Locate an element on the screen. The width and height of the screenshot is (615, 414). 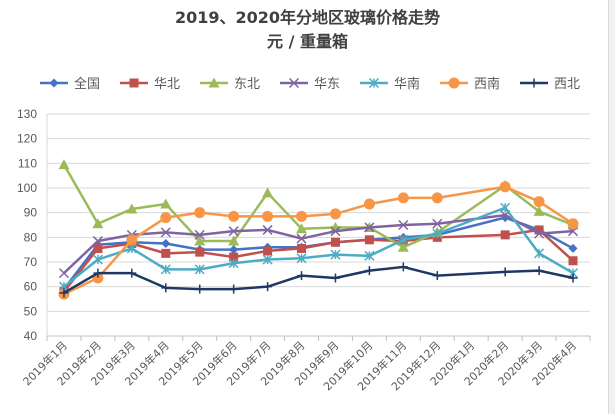
legend-label: 东北 is located at coordinates (247, 84).